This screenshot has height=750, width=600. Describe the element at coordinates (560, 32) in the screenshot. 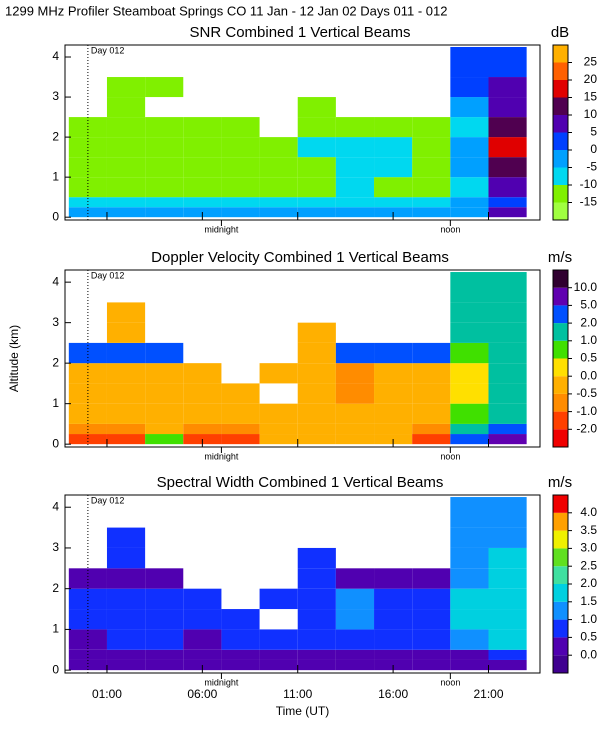

I see `colorbar-units: dB` at that location.